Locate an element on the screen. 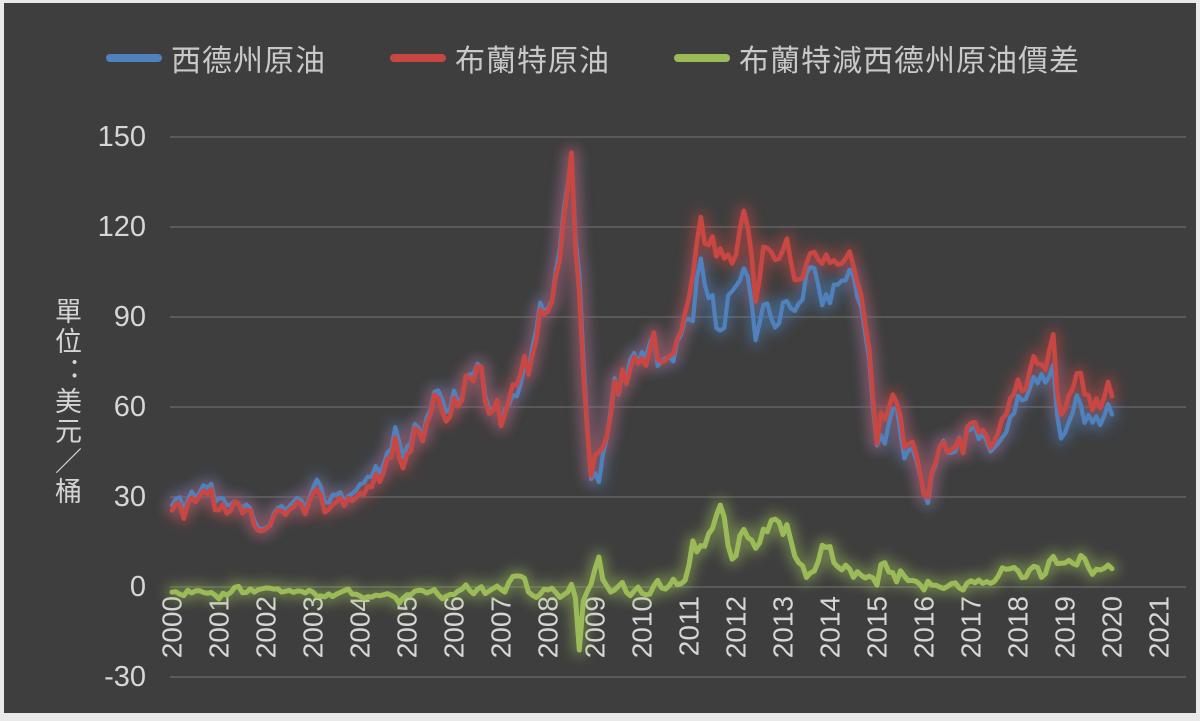  x-tick-2013: 2013 is located at coordinates (783, 627).